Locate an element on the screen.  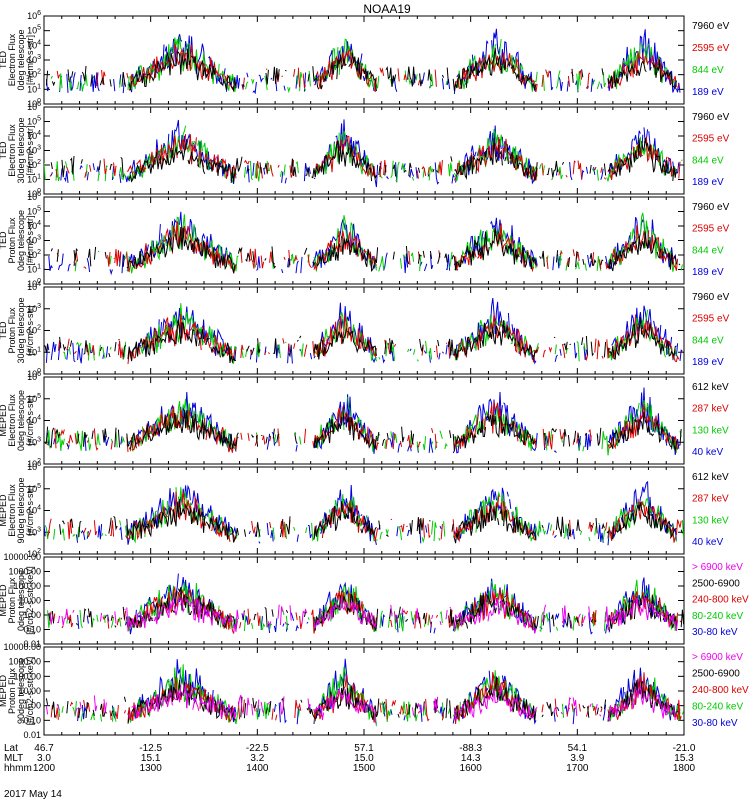
legend-entry: 287 keV is located at coordinates (710, 499).